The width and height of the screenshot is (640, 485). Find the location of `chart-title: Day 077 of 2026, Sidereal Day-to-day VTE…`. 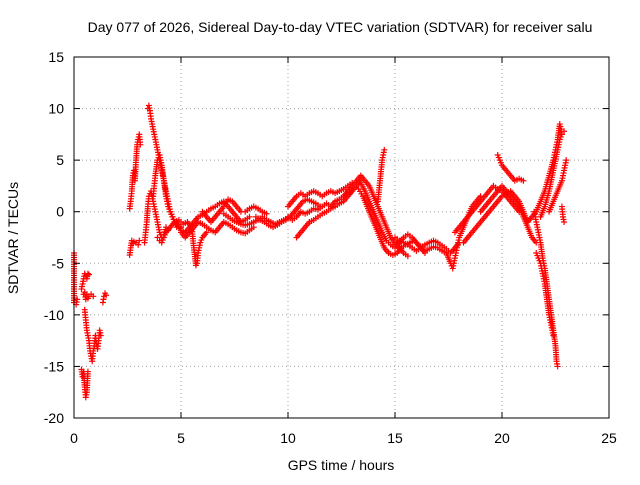

chart-title: Day 077 of 2026, Sidereal Day-to-day VTE… is located at coordinates (340, 27).